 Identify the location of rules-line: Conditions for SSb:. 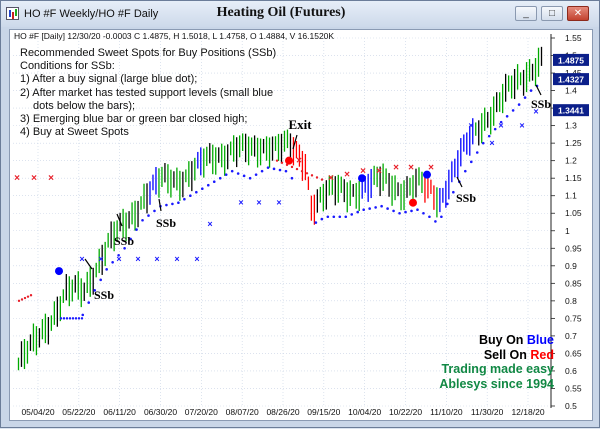
(67, 66).